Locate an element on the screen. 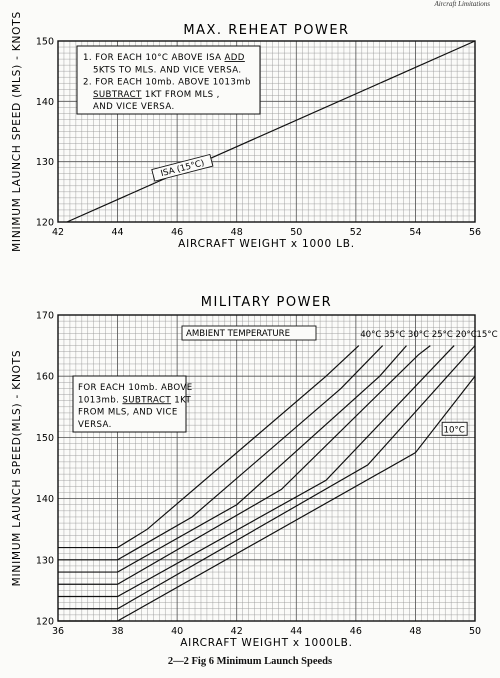 This screenshot has height=678, width=500. note-line: SUBTRACT 1KT FROM MLS , is located at coordinates (156, 95).